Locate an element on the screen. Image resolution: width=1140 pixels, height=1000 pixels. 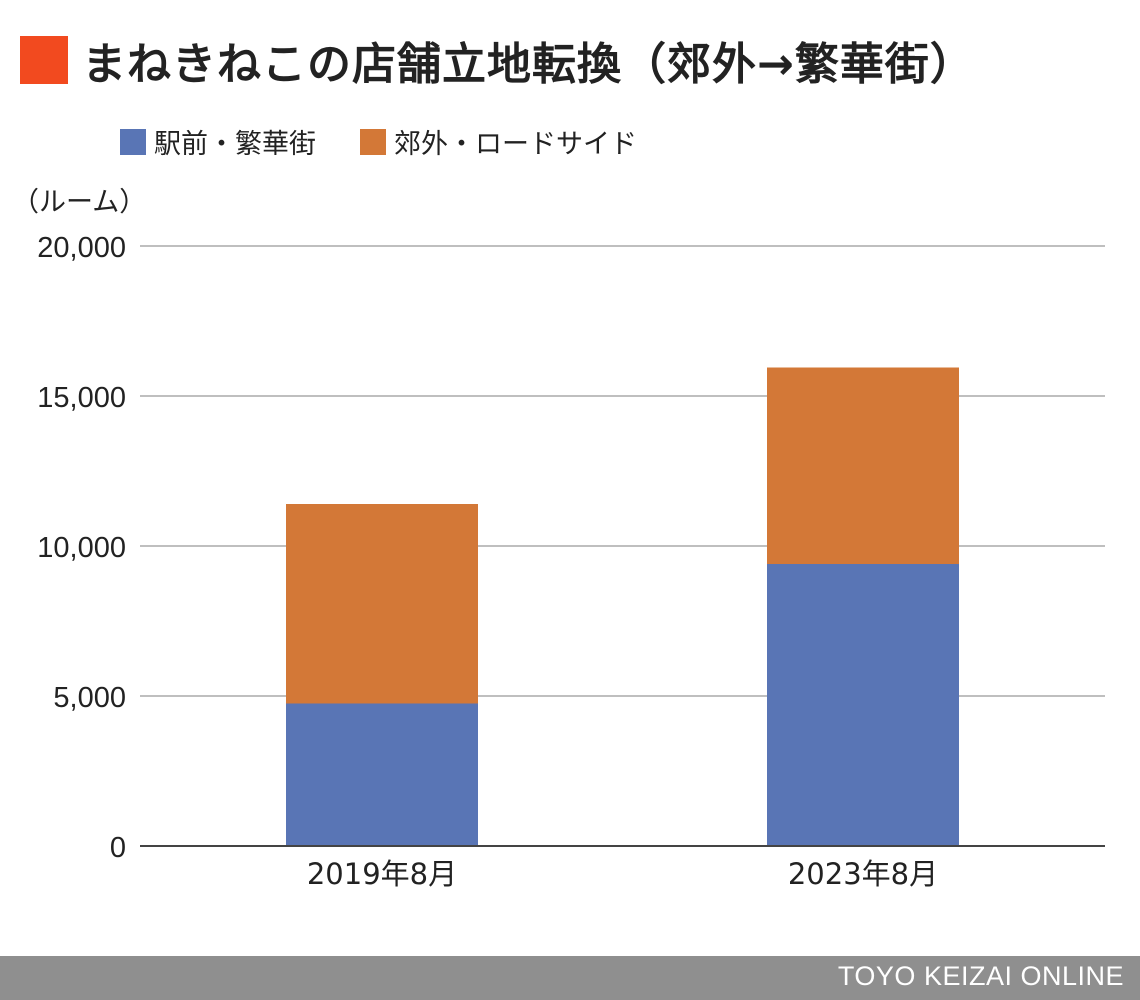
footer-bar: TOYO KEIZAI ONLINE is located at coordinates (570, 978).